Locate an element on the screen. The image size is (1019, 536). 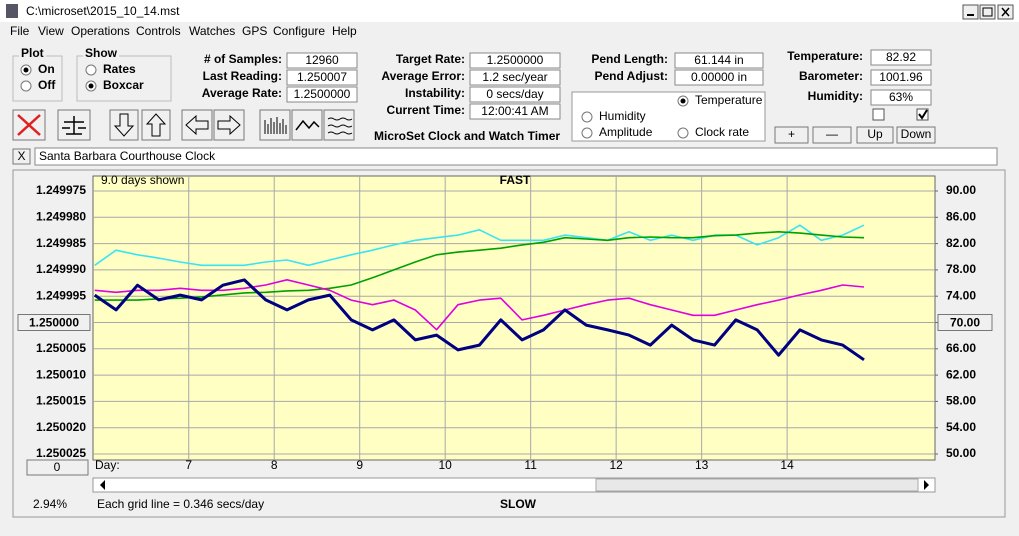
maximize-button is located at coordinates (987, 12).